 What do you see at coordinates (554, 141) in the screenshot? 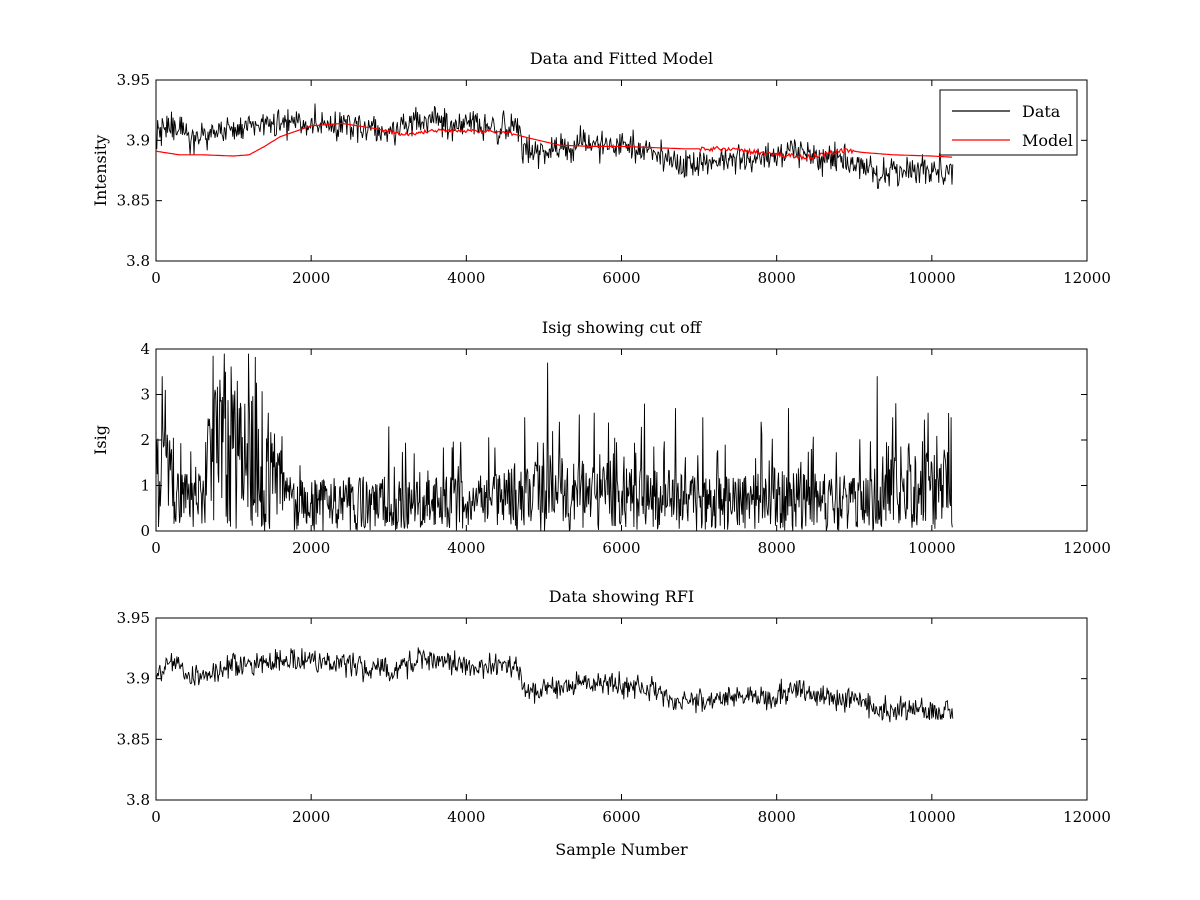
I see `series-line-model` at bounding box center [554, 141].